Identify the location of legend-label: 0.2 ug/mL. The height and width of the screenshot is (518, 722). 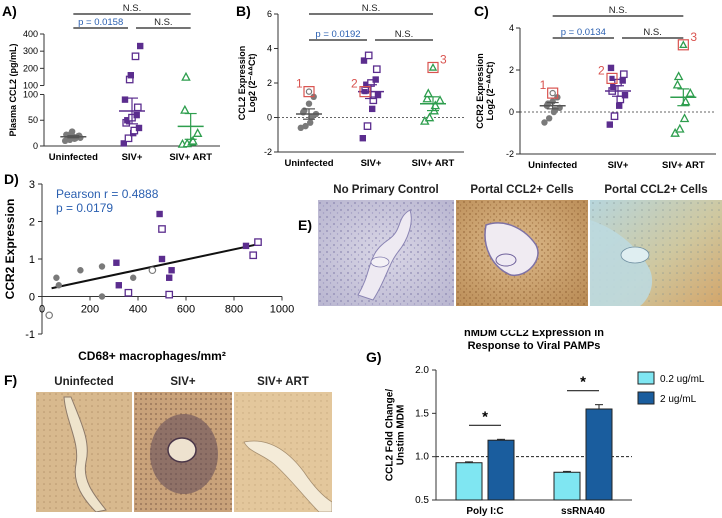
(682, 379).